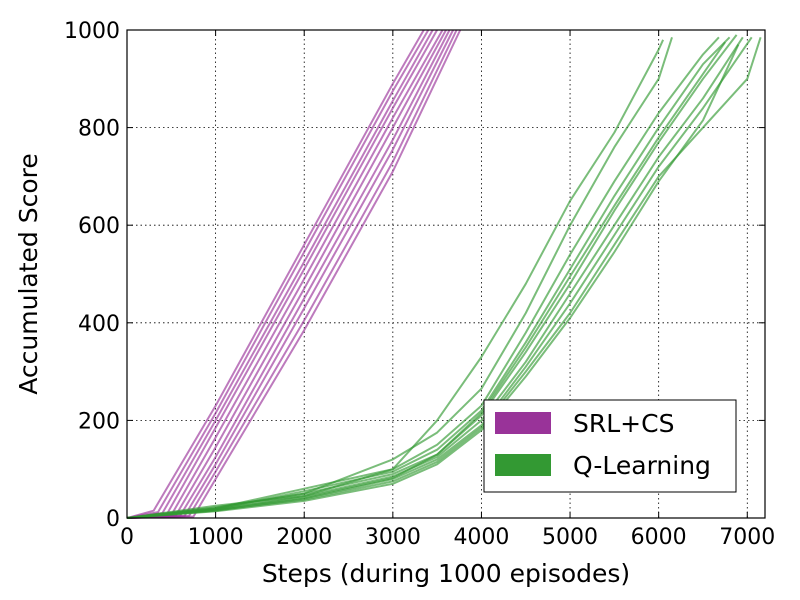 The image size is (800, 600). I want to click on x-tick-label: 7000, so click(747, 537).